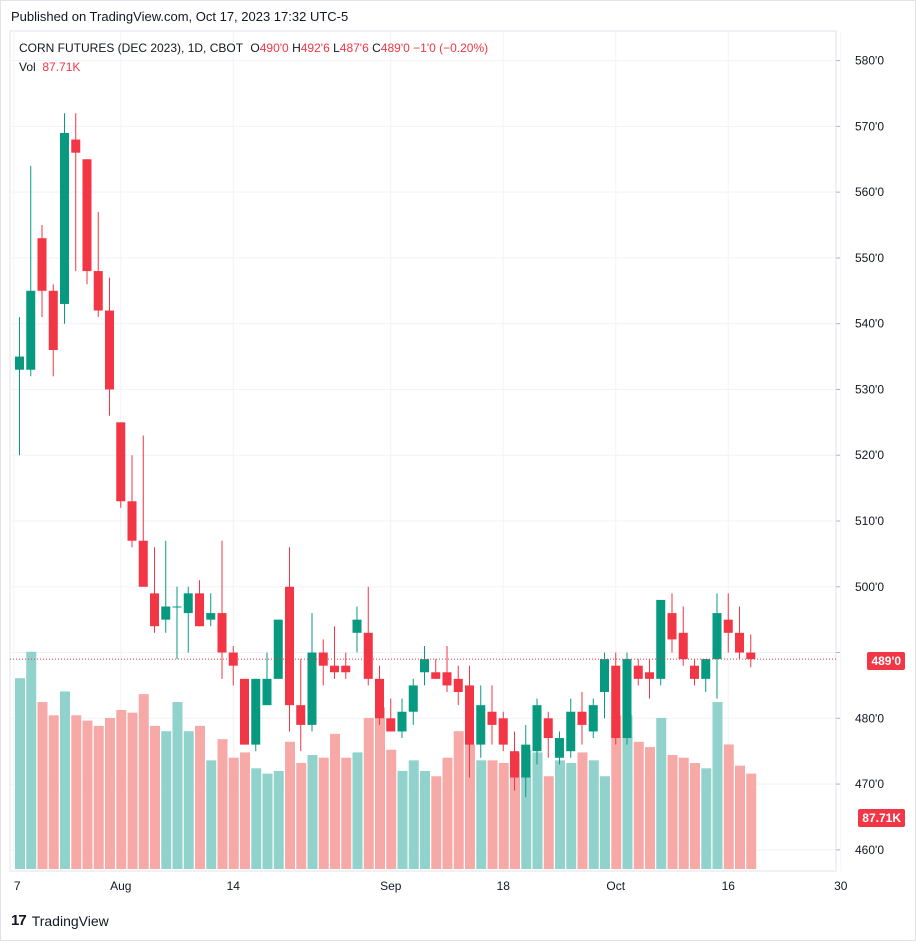 The height and width of the screenshot is (941, 916). I want to click on change-value: −1'0 (−0.20%), so click(451, 48).